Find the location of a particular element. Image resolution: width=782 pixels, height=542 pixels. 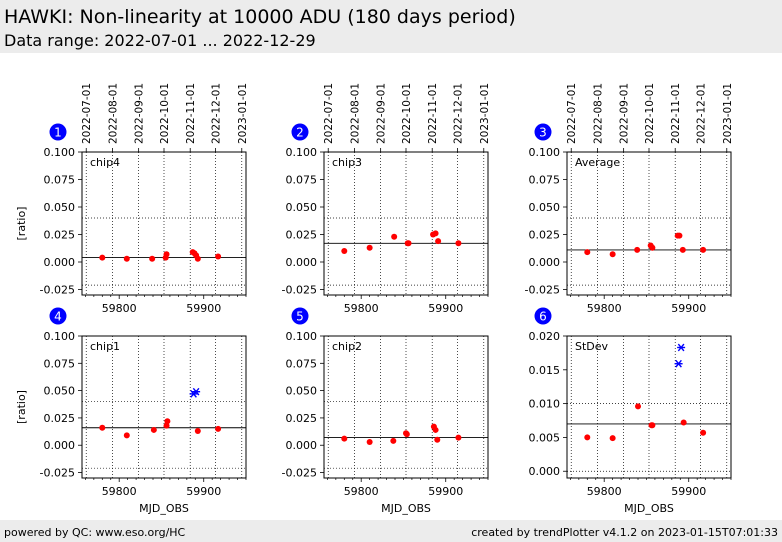

outlier-stroke is located at coordinates (678, 363).